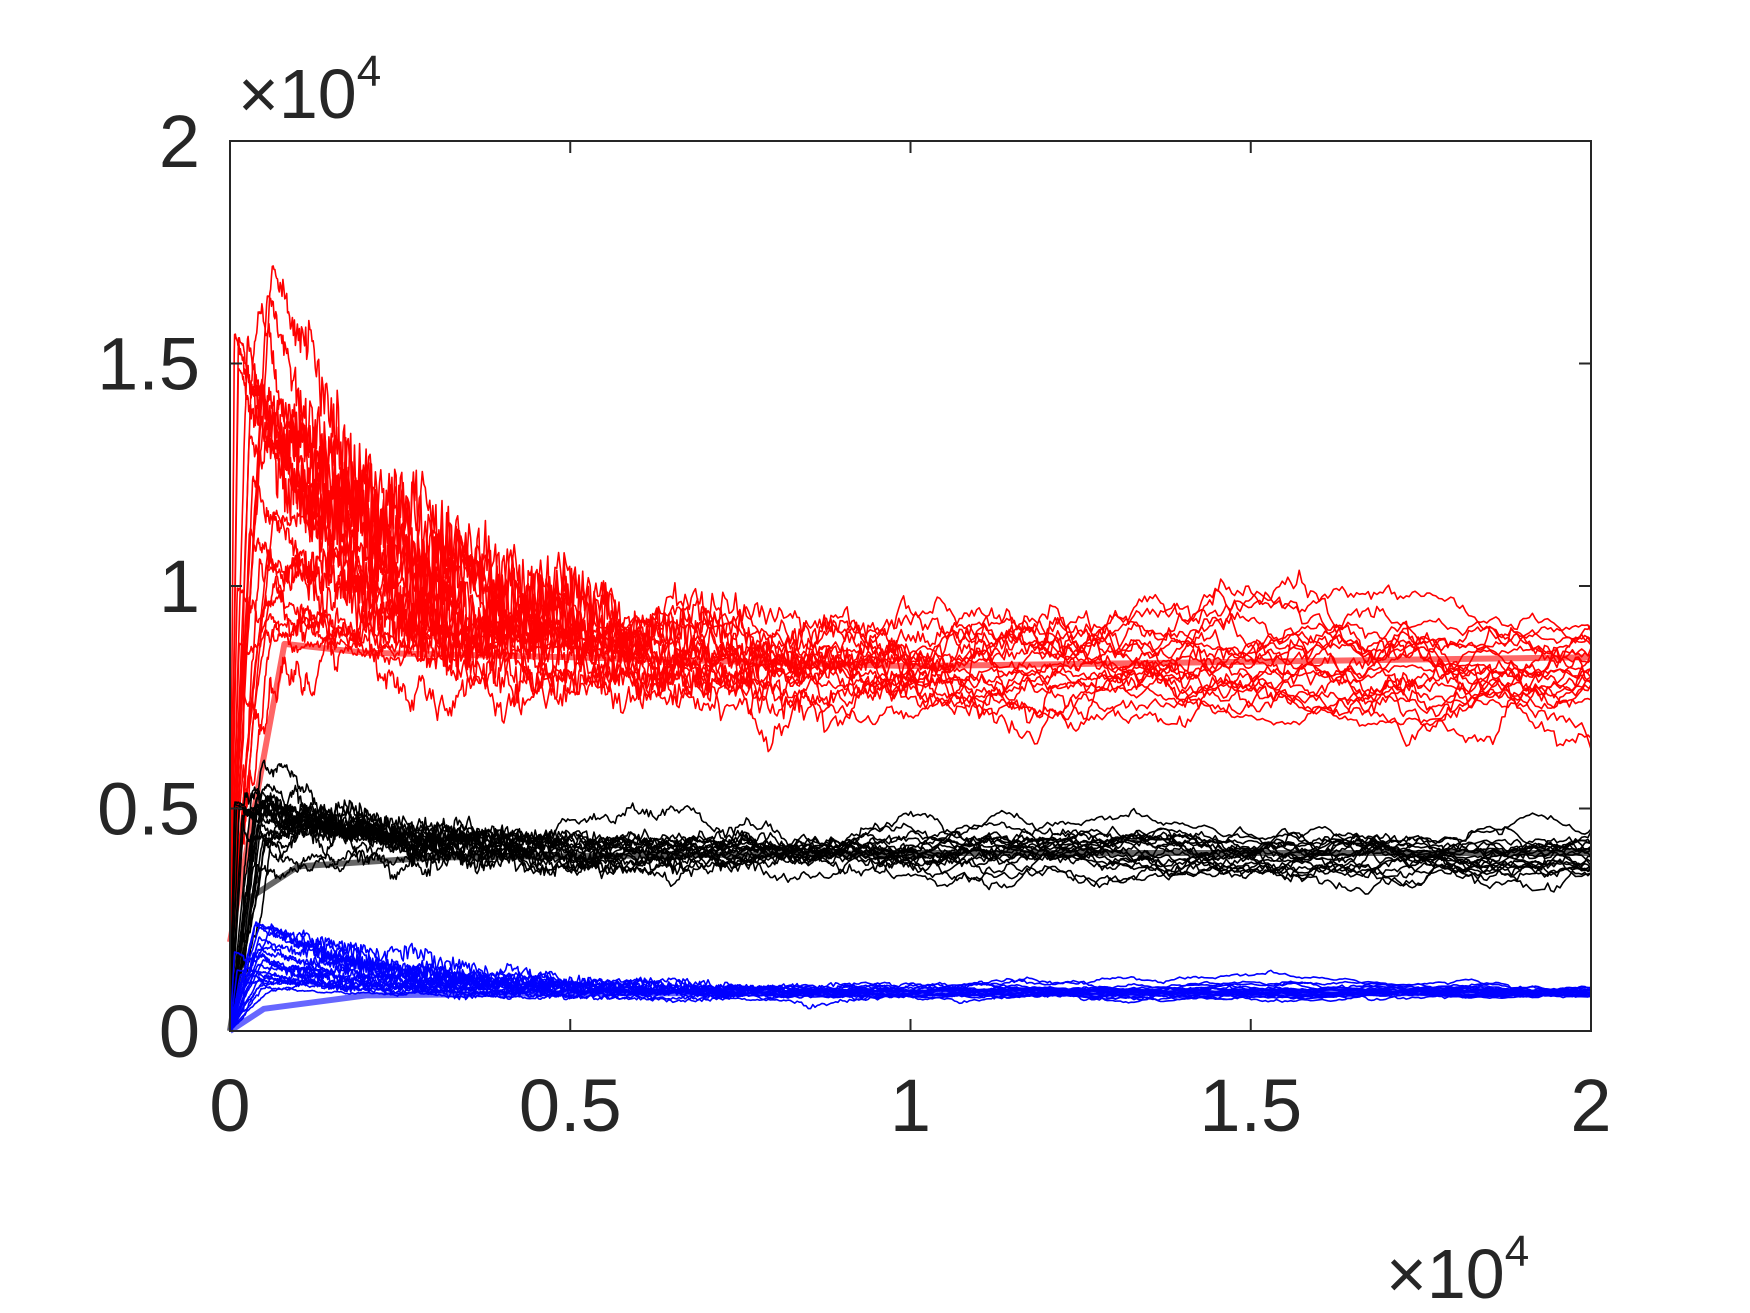 This screenshot has height=1313, width=1750. What do you see at coordinates (179, 141) in the screenshot?
I see `y-tick-label: 2` at bounding box center [179, 141].